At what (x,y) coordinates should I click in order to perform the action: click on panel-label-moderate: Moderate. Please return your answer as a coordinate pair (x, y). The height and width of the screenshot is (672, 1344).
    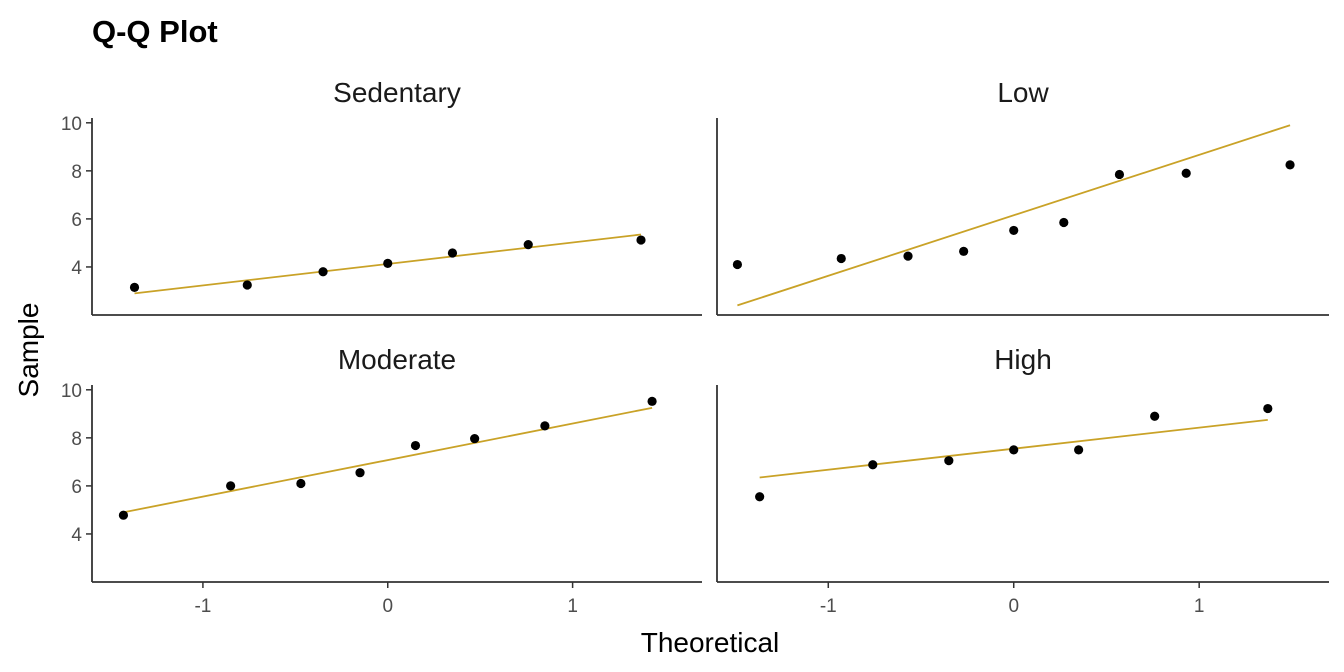
    Looking at the image, I should click on (397, 359).